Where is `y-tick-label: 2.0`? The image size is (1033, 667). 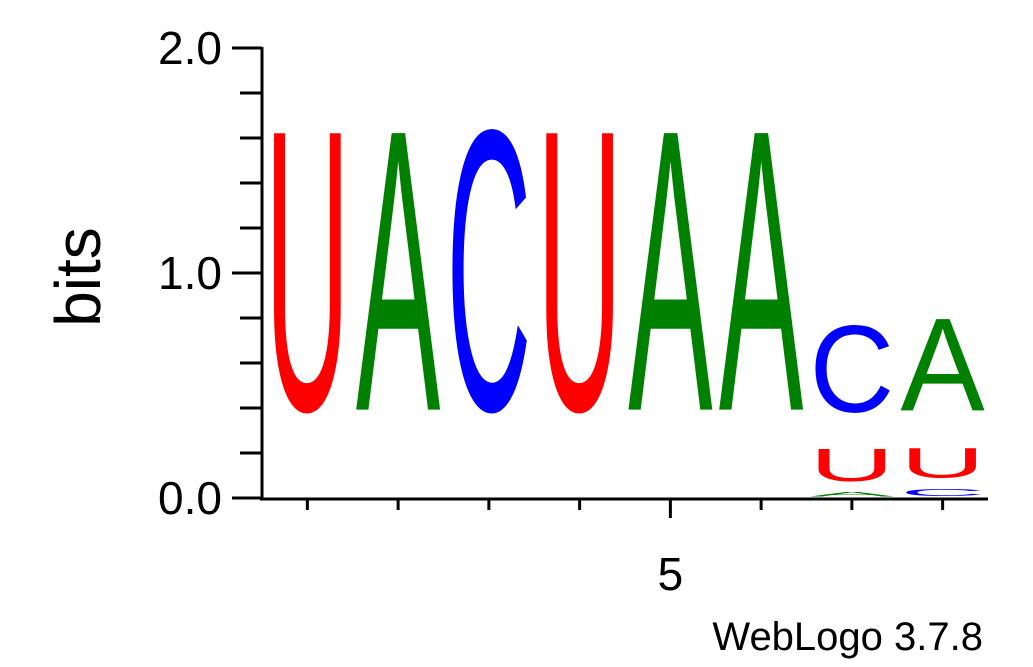 y-tick-label: 2.0 is located at coordinates (190, 48).